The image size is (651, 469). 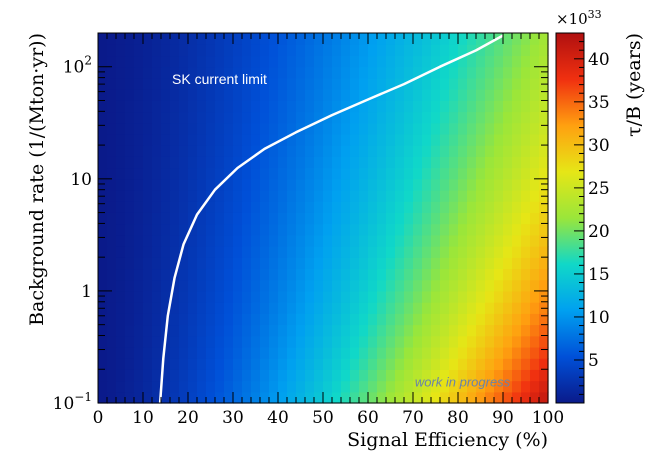 I want to click on colorbar-tick-label: 30, so click(x=599, y=146).